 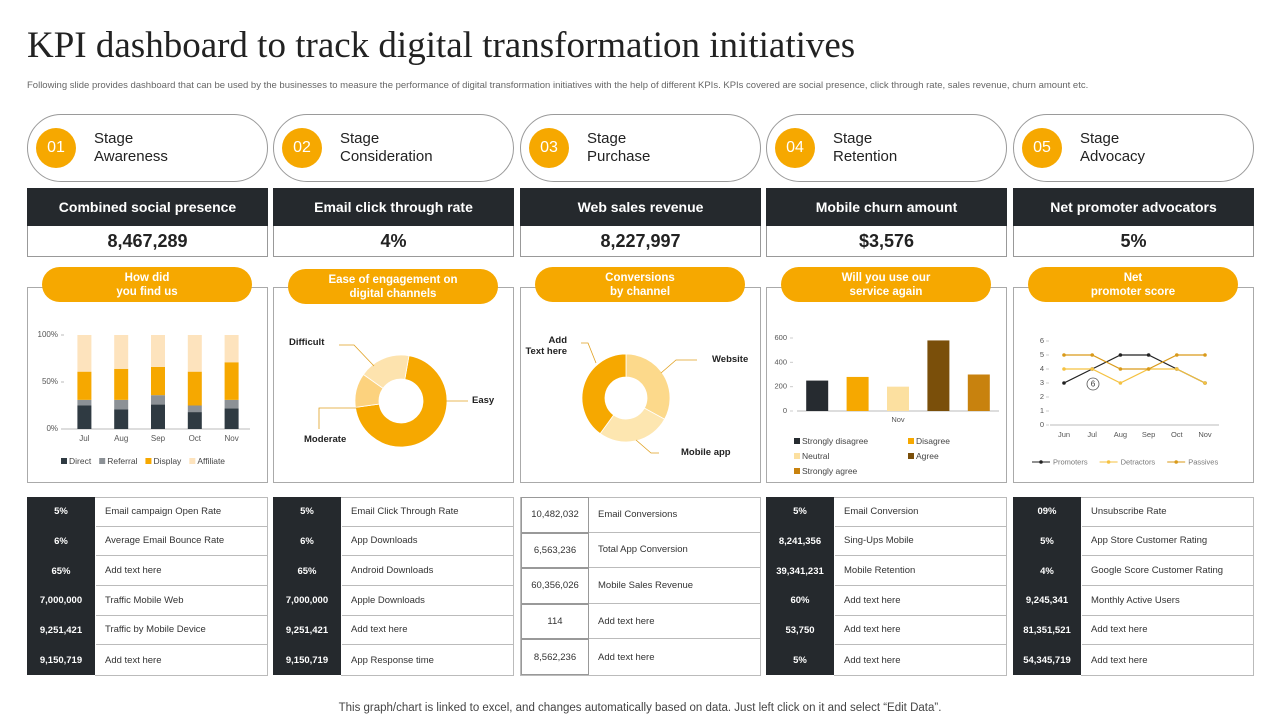 I want to click on kpi-value: 4%, so click(x=393, y=241).